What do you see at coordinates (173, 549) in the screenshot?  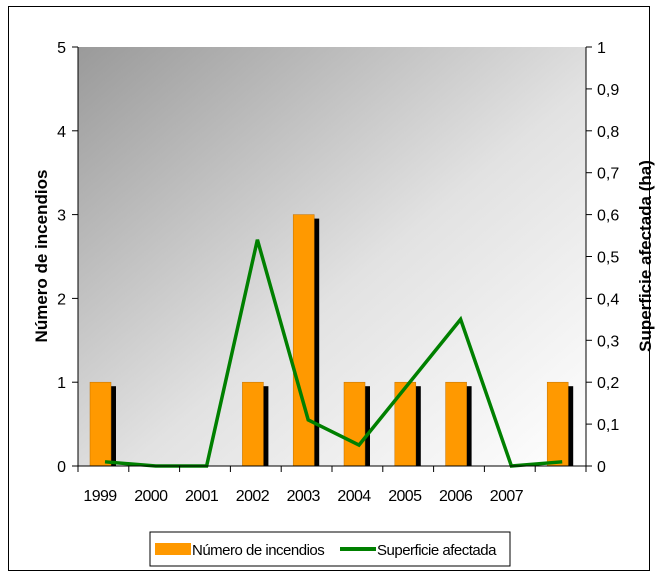 I see `legend-swatch-bars` at bounding box center [173, 549].